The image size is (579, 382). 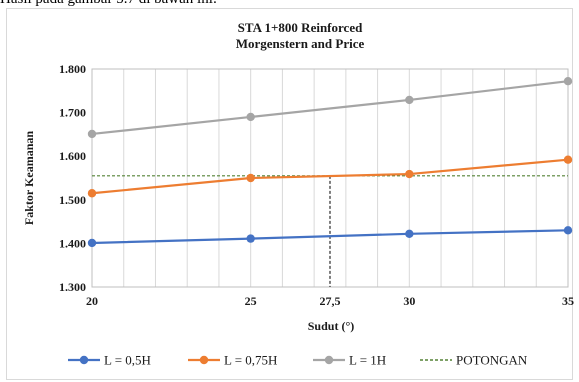 What do you see at coordinates (72, 287) in the screenshot?
I see `y-tick-label: 1.300` at bounding box center [72, 287].